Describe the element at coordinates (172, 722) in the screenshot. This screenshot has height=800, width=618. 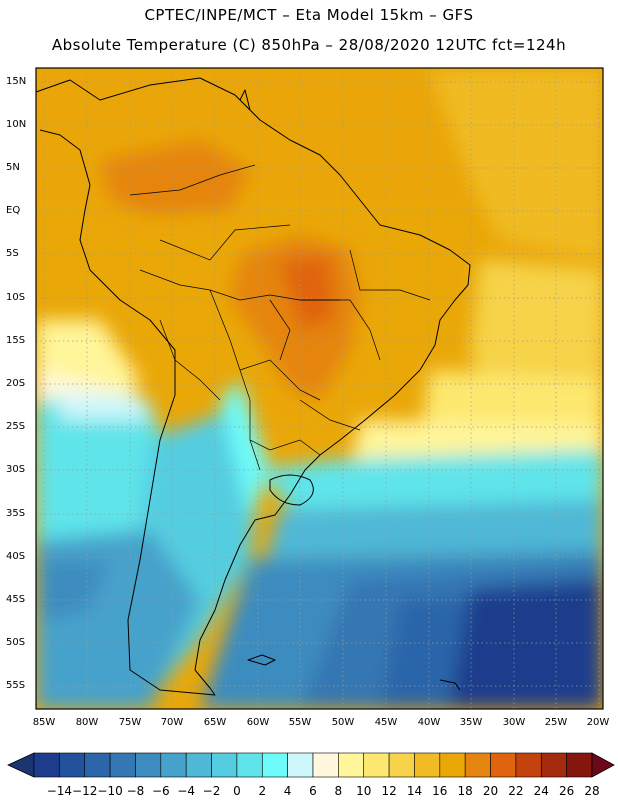
I see `lon-label: 70W` at that location.